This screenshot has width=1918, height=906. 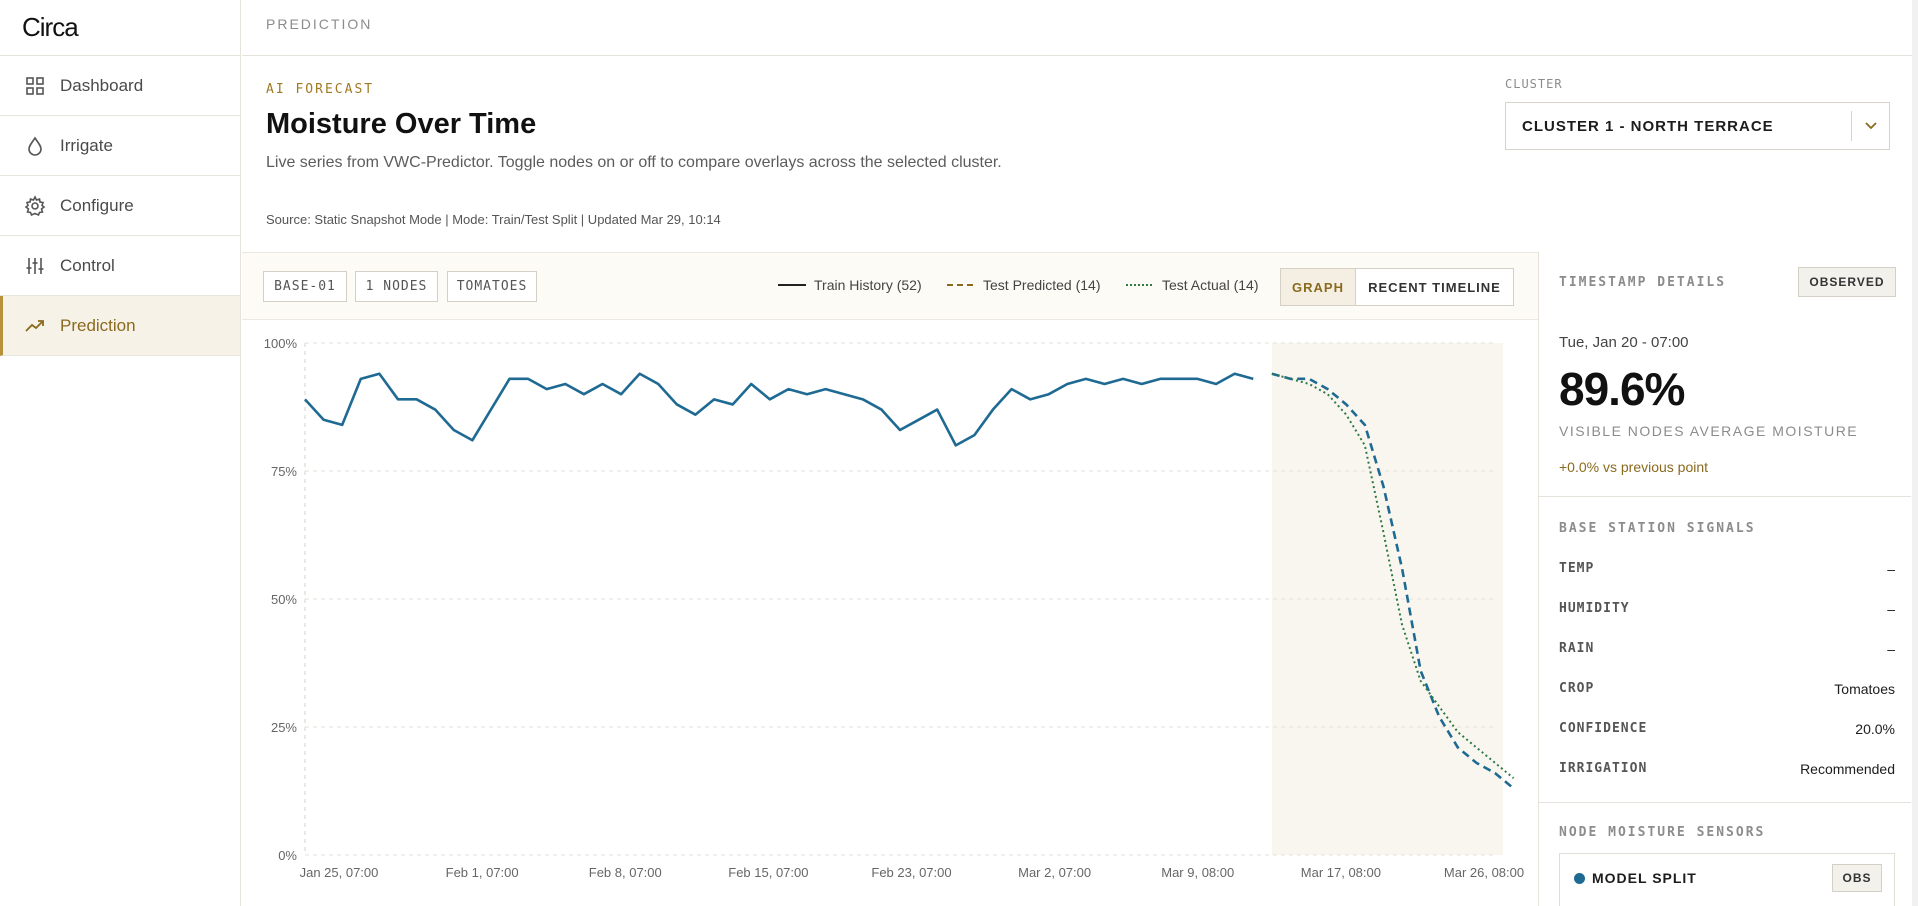 I want to click on x-tick-label: Mar 2, 07:00, so click(x=1054, y=872).